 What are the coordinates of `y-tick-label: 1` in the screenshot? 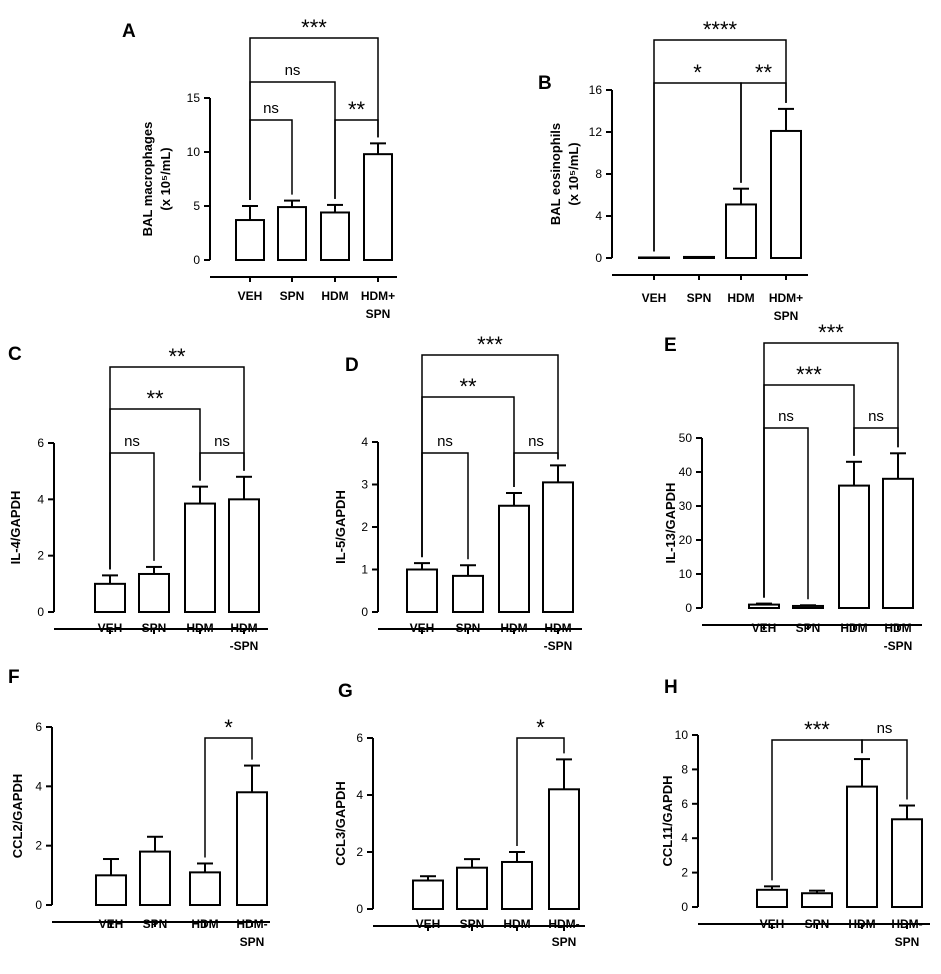 It's located at (364, 570).